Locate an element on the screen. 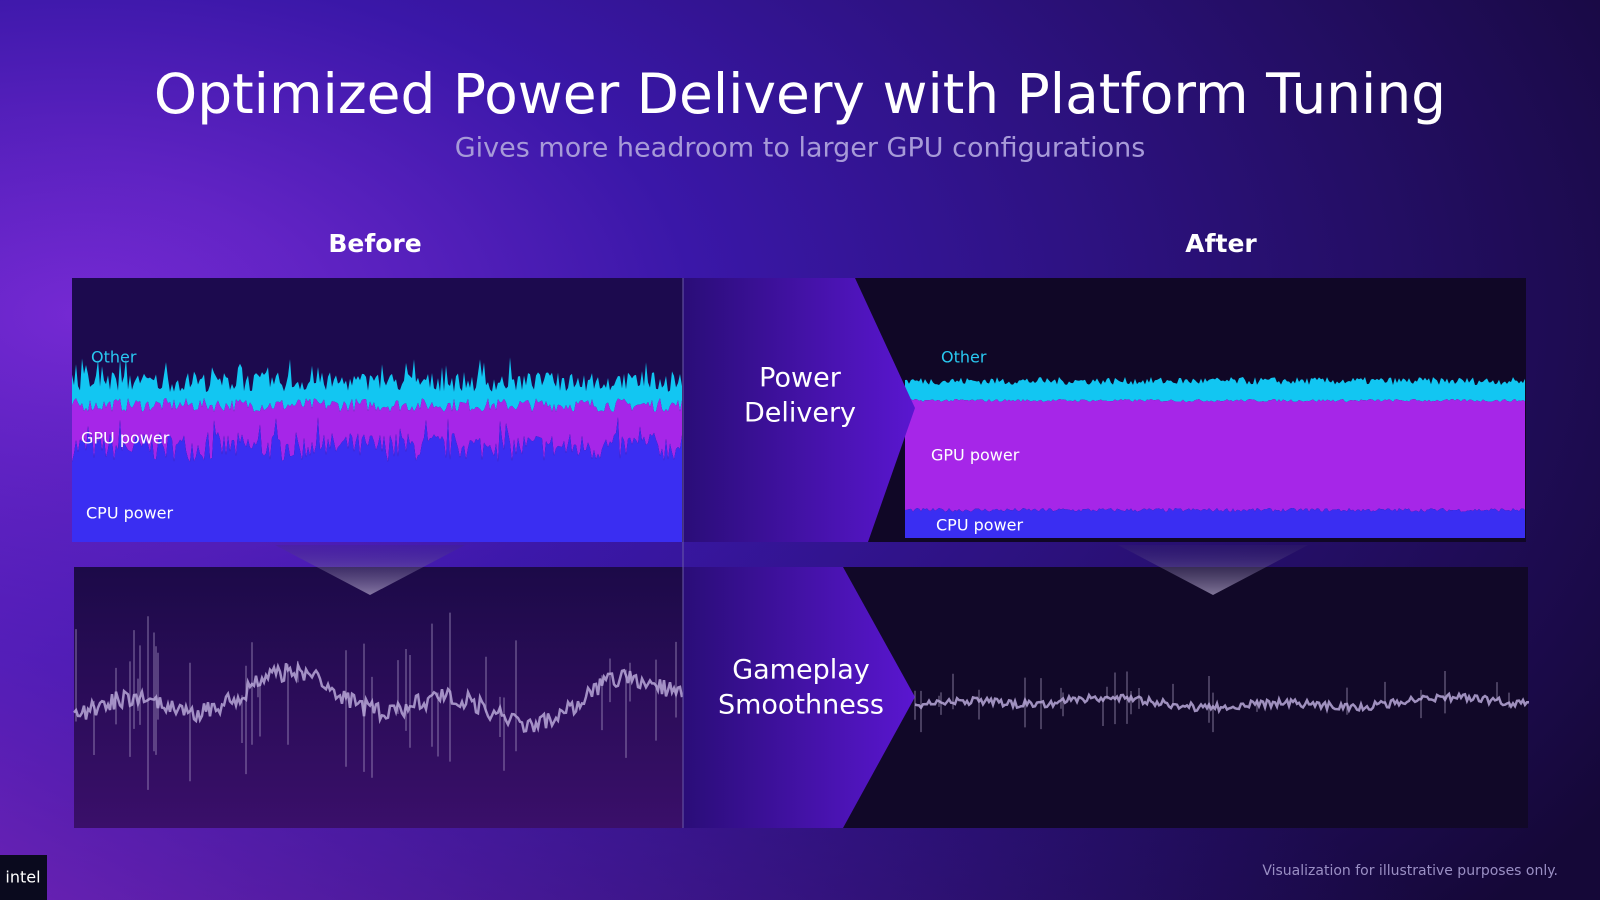 The image size is (1600, 900). logo-box is located at coordinates (23, 877).